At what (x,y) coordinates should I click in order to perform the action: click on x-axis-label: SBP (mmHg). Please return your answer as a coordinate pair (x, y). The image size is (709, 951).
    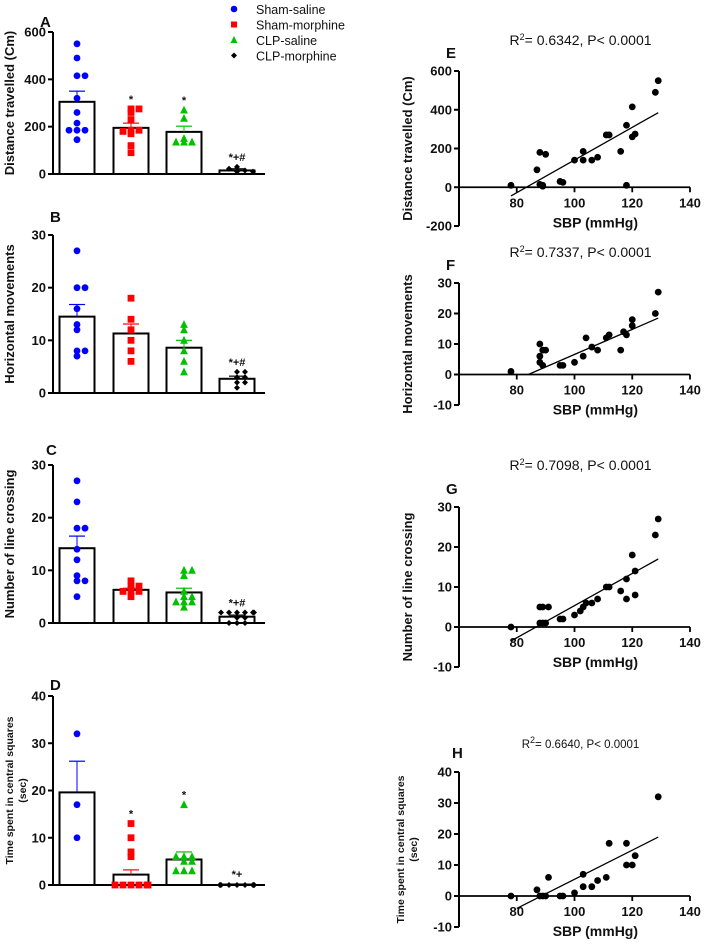
    Looking at the image, I should click on (595, 662).